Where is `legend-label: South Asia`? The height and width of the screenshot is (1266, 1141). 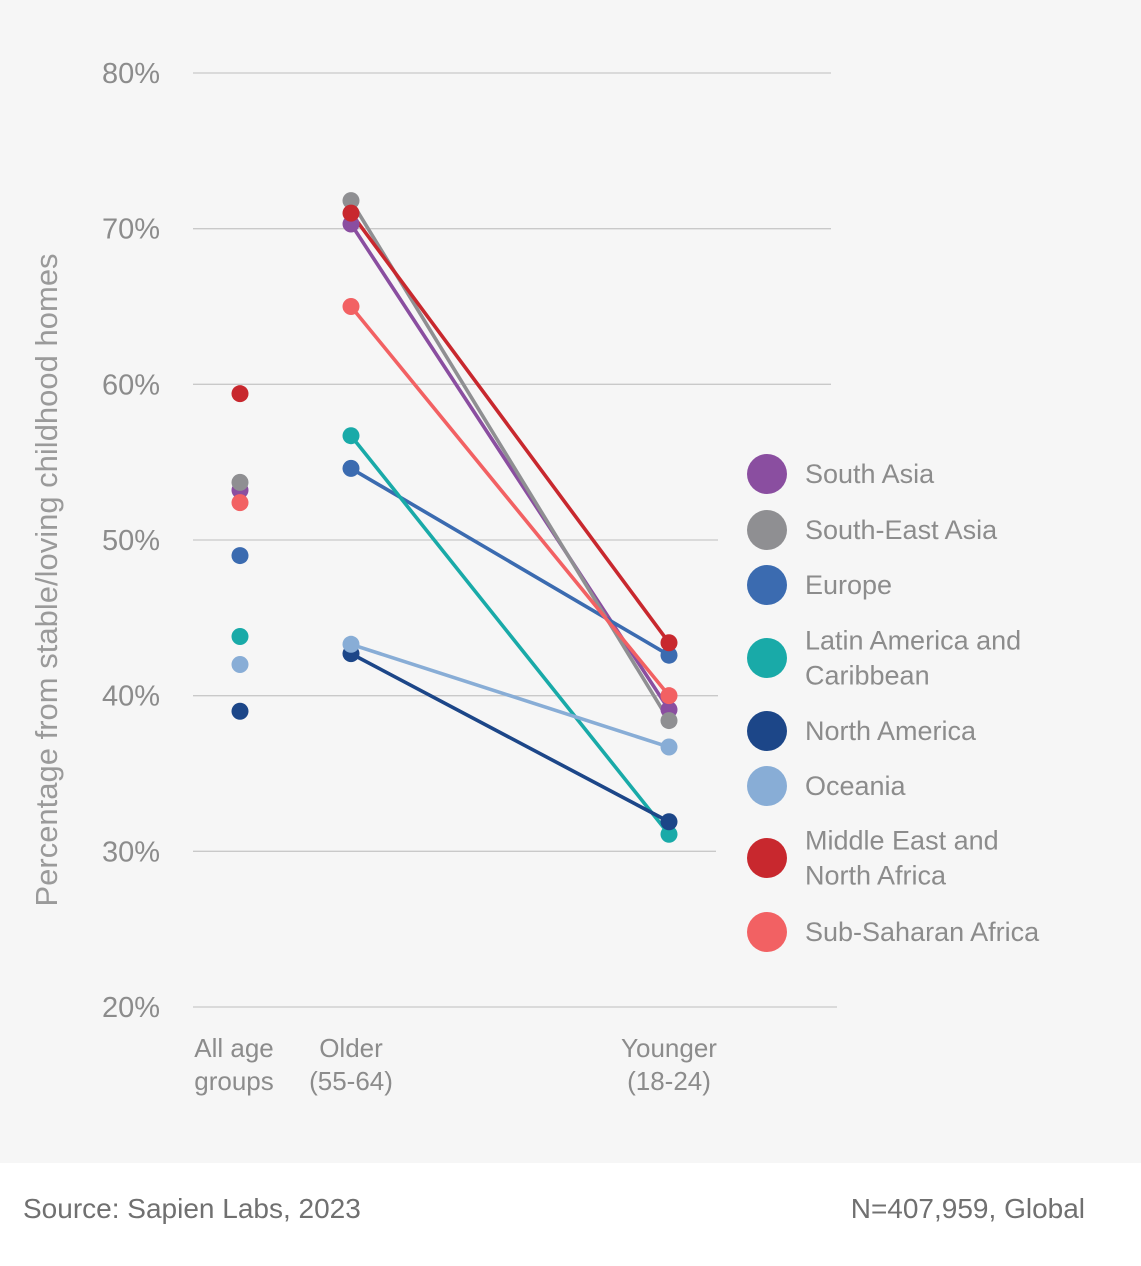 legend-label: South Asia is located at coordinates (870, 474).